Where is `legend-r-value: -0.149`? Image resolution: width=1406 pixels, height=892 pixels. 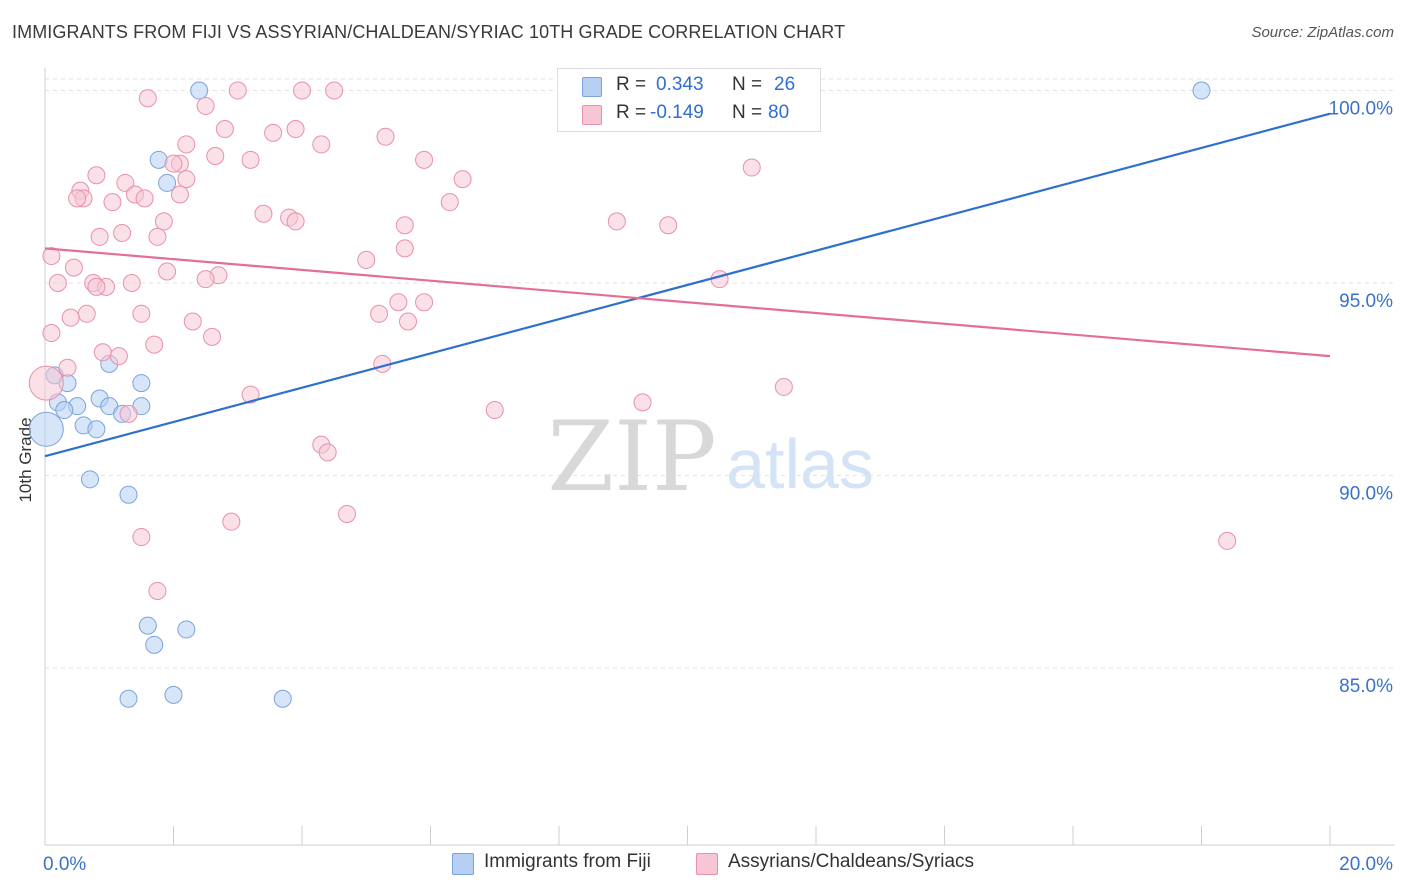 legend-r-value: -0.149 is located at coordinates (677, 112).